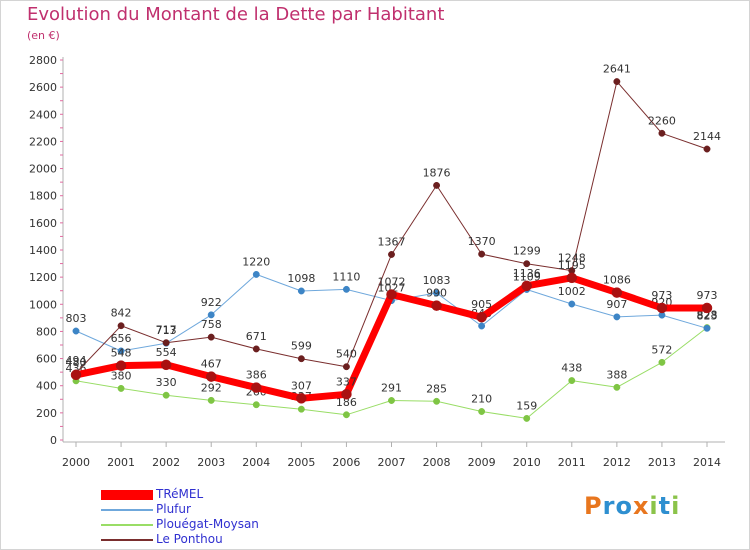 The width and height of the screenshot is (750, 550). Describe the element at coordinates (256, 261) in the screenshot. I see `data-label: 1220` at that location.